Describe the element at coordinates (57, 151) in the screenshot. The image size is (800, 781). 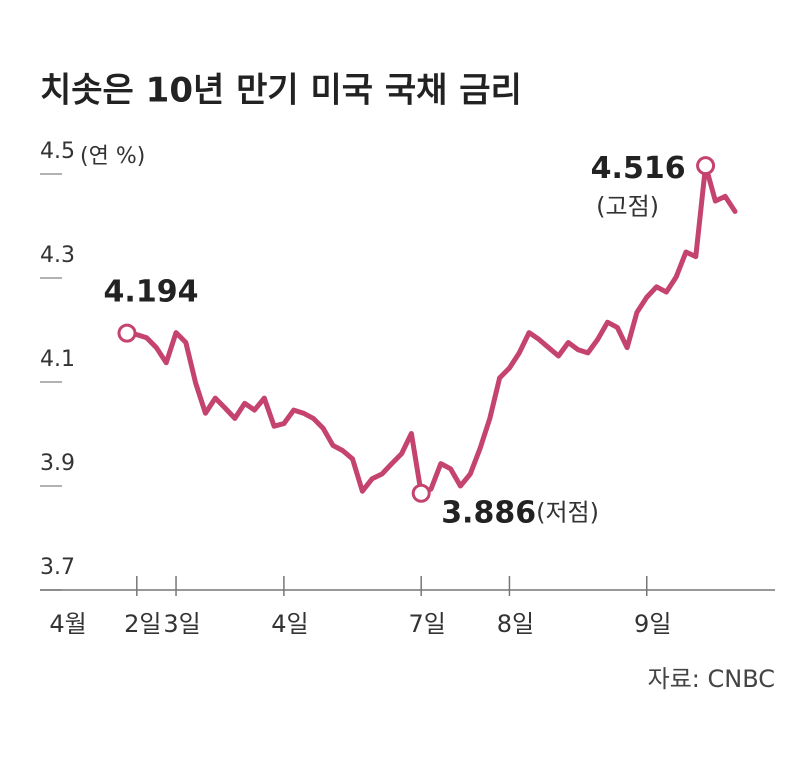
I see `y-tick-label: 4.5` at that location.